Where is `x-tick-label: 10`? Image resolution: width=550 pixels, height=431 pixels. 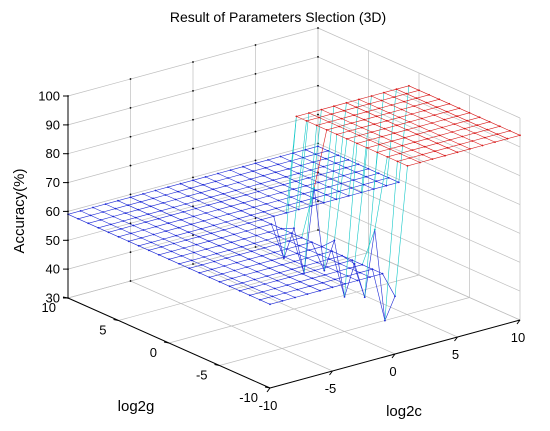
x-tick-label: 10 is located at coordinates (518, 337).